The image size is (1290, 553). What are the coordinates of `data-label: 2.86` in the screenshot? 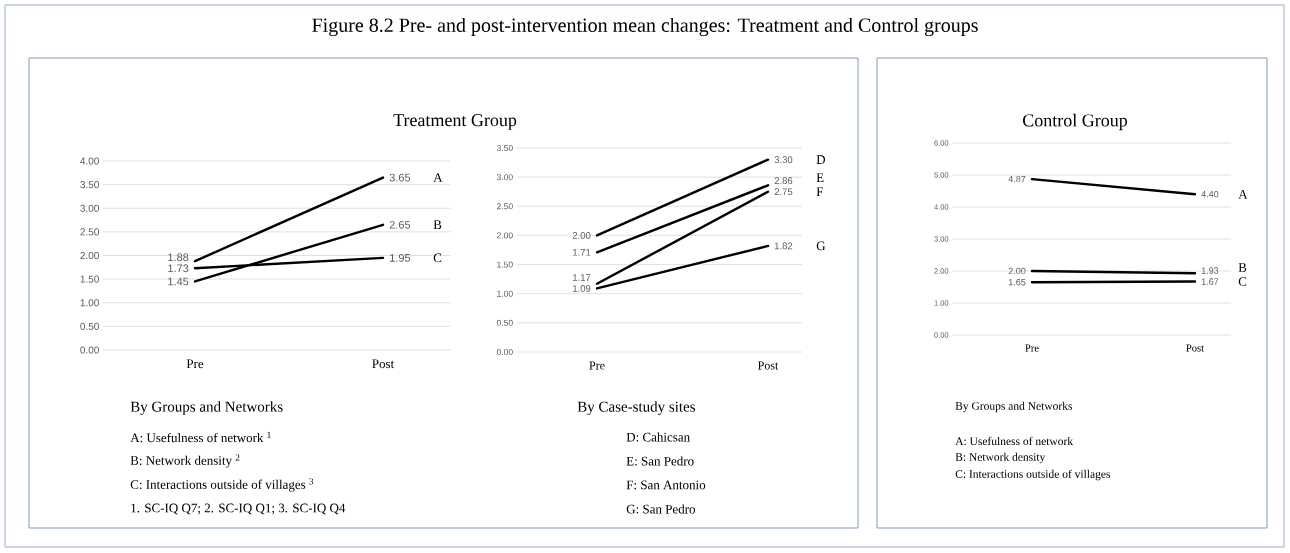 It's located at (783, 181).